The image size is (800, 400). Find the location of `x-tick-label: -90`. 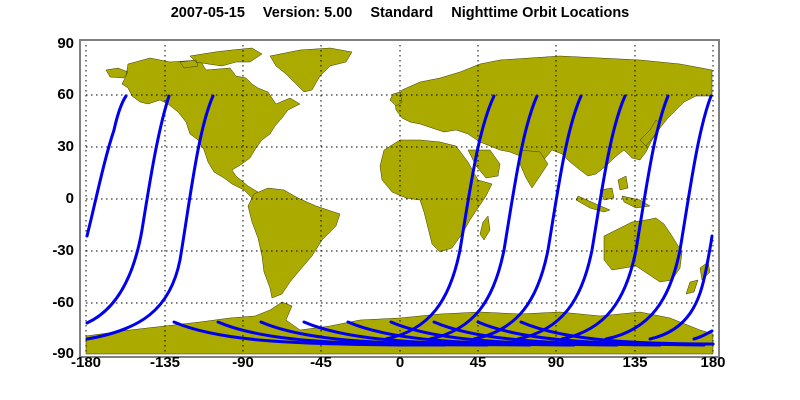

x-tick-label: -90 is located at coordinates (243, 362).